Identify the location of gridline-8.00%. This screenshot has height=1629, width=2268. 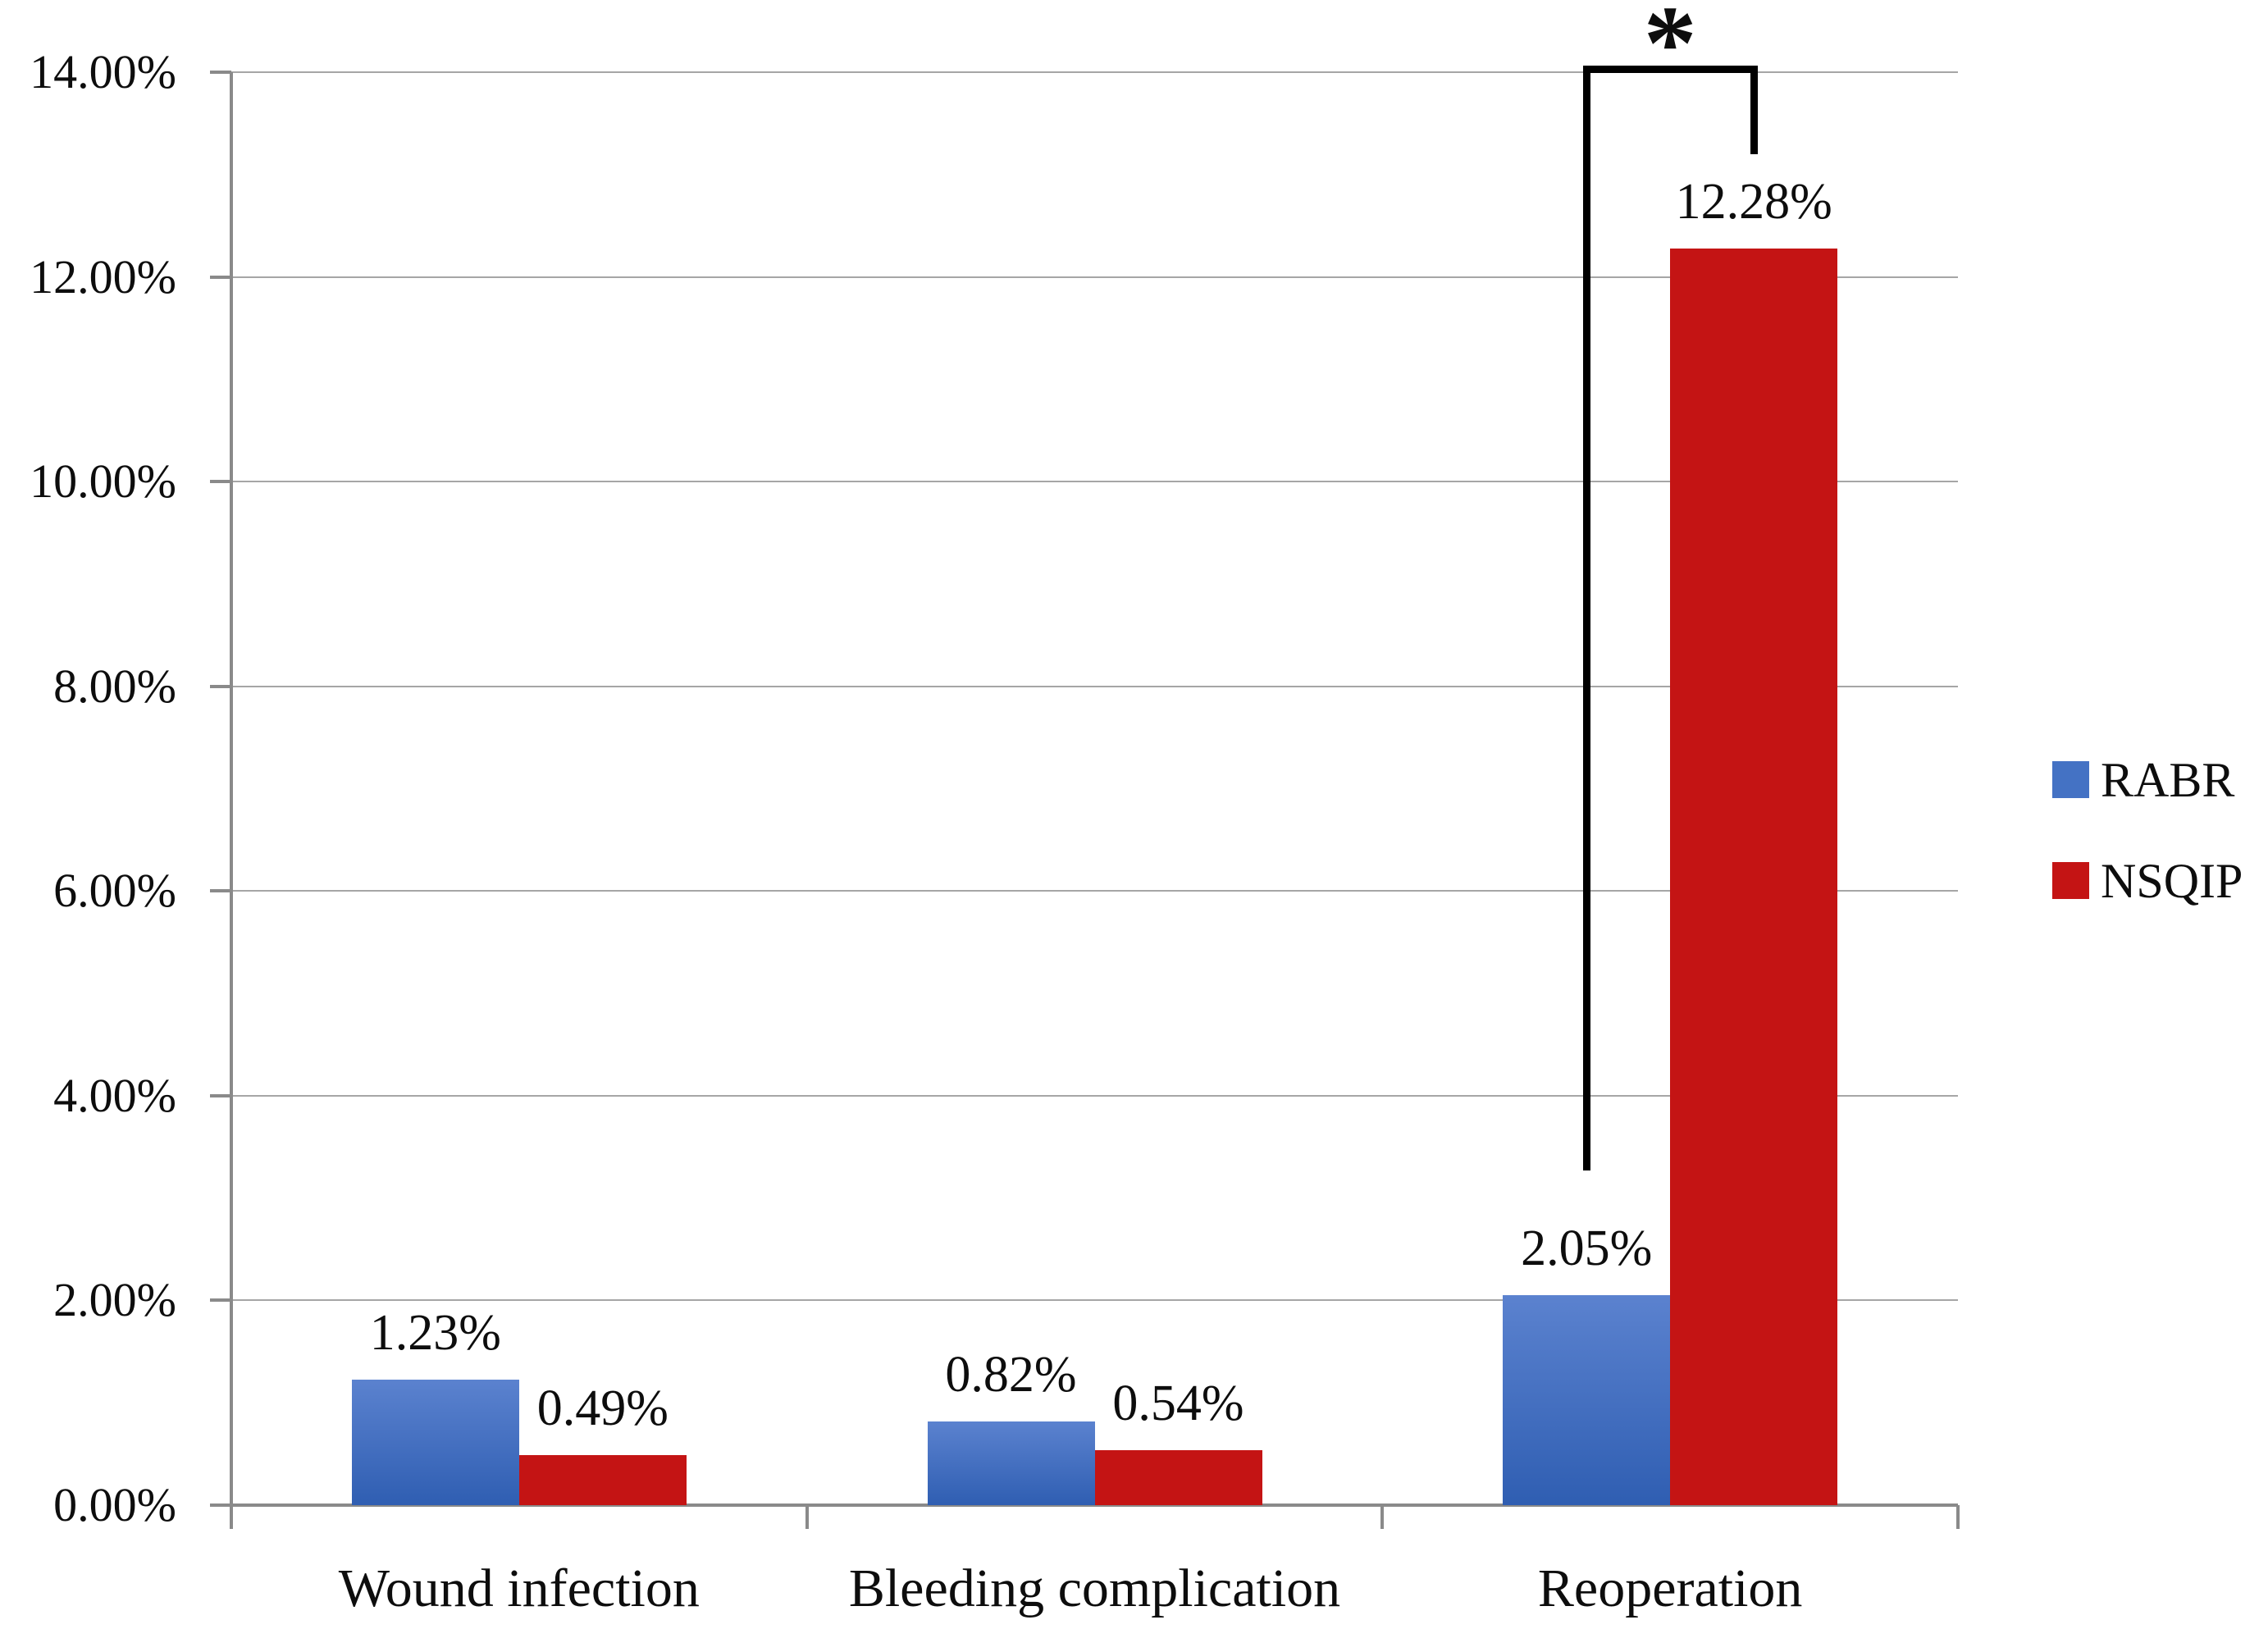
(1095, 686).